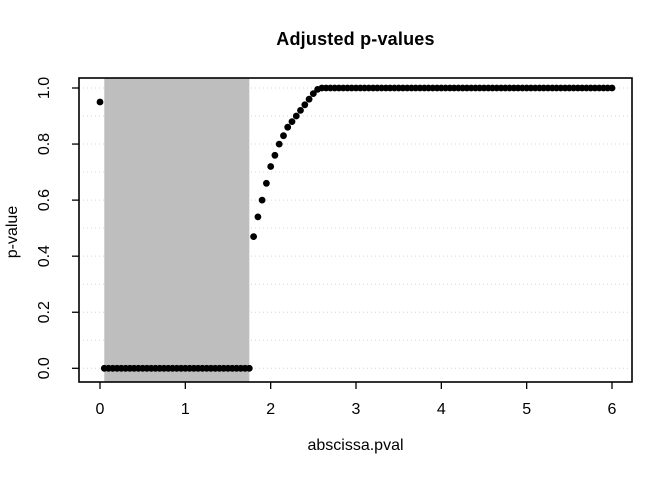  Describe the element at coordinates (44, 368) in the screenshot. I see `y-tick-label: 0.0` at that location.